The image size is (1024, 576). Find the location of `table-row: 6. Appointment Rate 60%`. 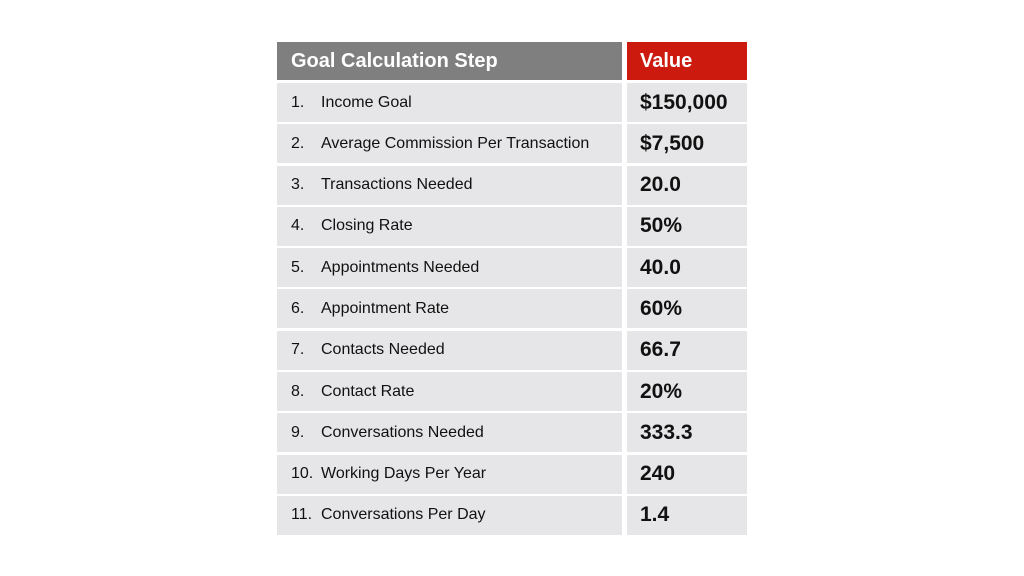

table-row: 6. Appointment Rate 60% is located at coordinates (512, 309).